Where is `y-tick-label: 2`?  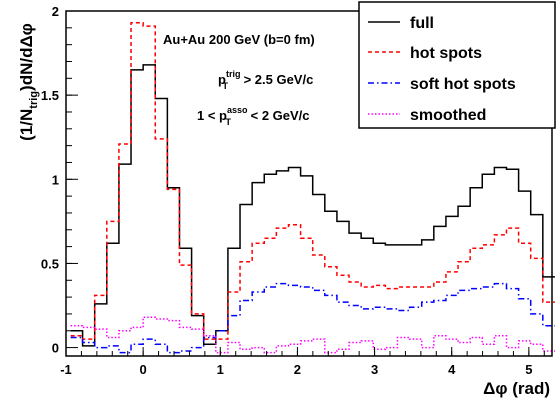 y-tick-label: 2 is located at coordinates (55, 11).